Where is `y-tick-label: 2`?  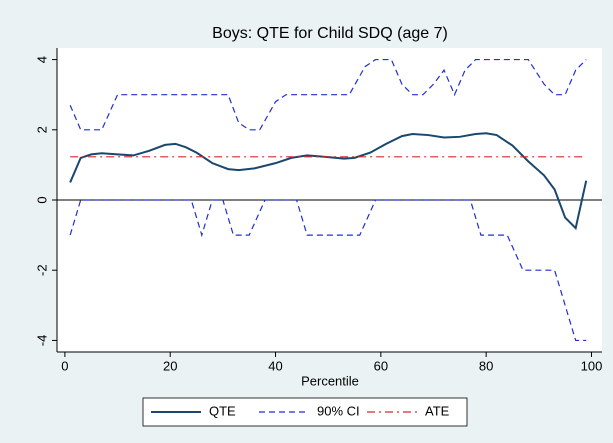 y-tick-label: 2 is located at coordinates (41, 129).